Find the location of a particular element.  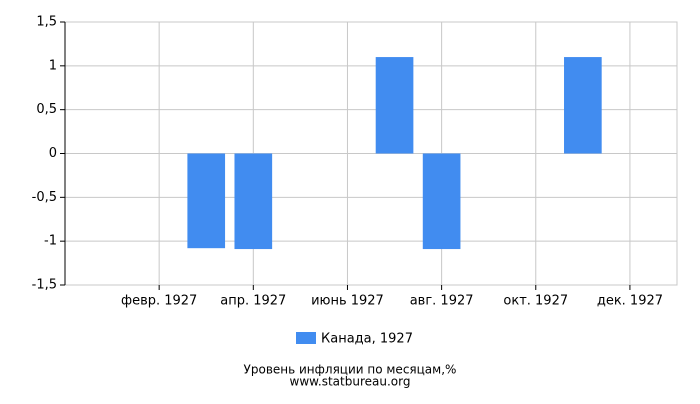

y-tick-label: -0,5 is located at coordinates (44, 197).